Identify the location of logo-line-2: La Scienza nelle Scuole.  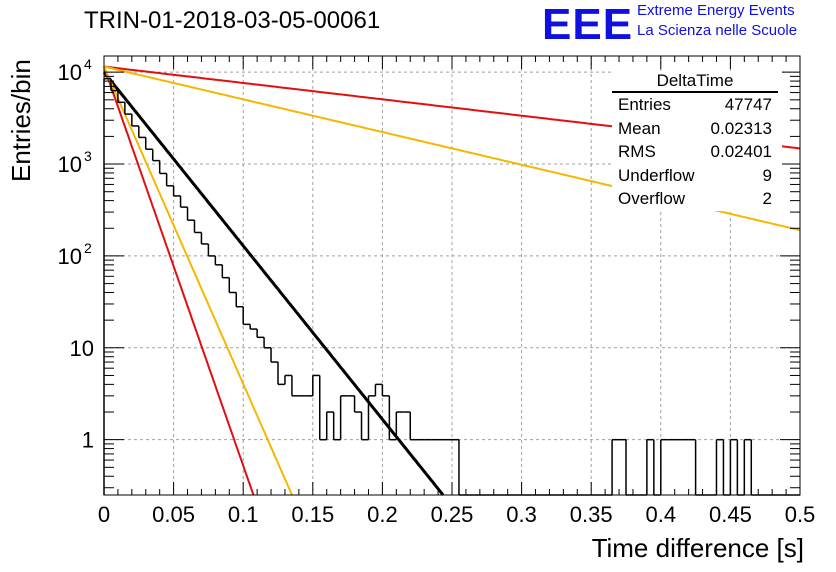
(717, 30).